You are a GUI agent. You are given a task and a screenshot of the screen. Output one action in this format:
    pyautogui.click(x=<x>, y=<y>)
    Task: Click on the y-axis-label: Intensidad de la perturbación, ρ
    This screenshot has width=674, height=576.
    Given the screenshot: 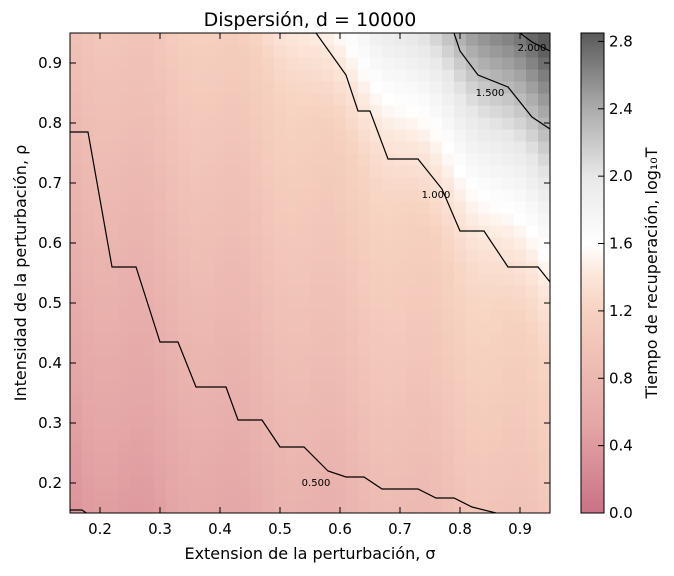 What is the action you would take?
    pyautogui.click(x=20, y=273)
    